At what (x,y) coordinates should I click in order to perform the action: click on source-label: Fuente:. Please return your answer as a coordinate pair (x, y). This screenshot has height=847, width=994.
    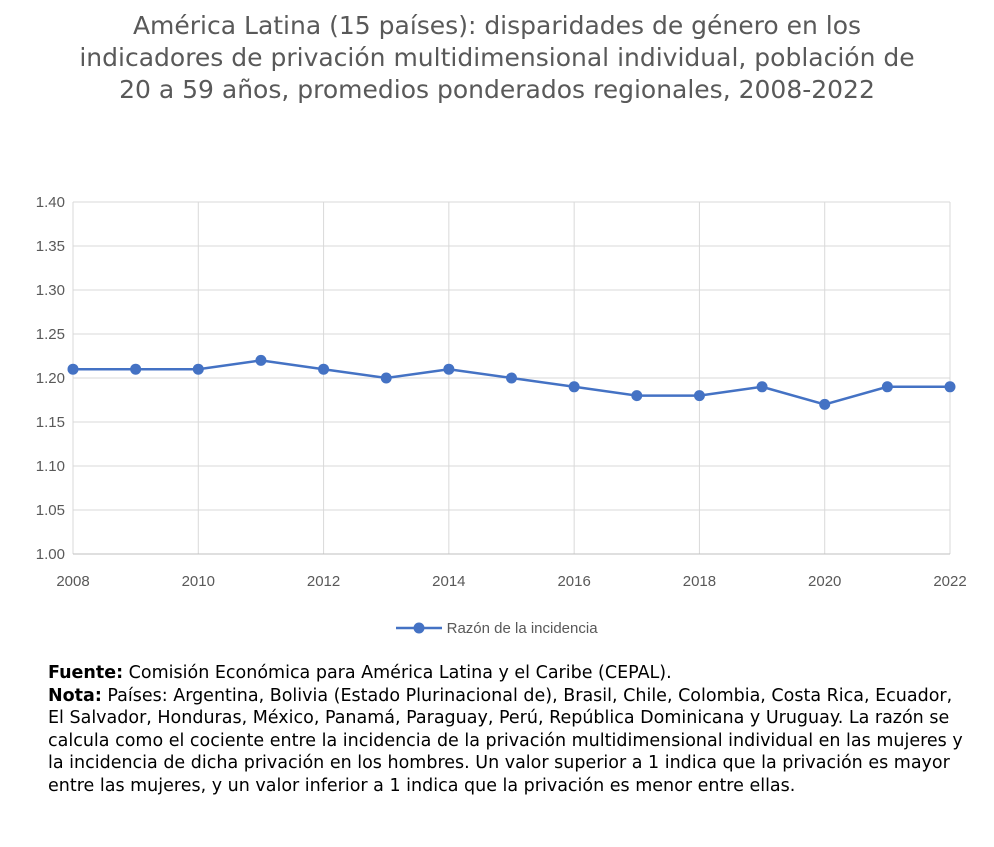
    Looking at the image, I should click on (86, 673).